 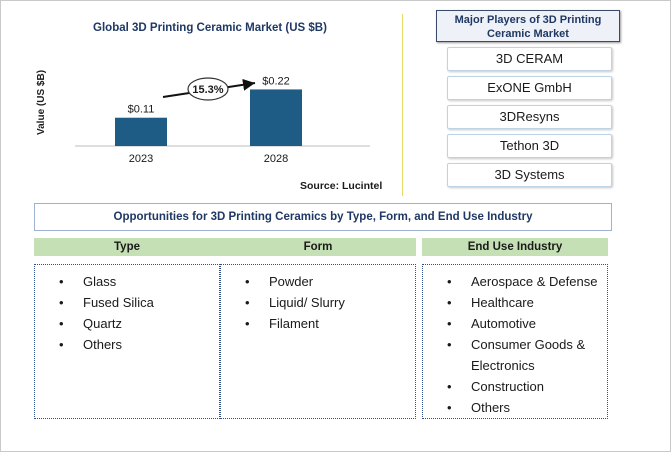 I want to click on segment-item: Powder, so click(x=318, y=281).